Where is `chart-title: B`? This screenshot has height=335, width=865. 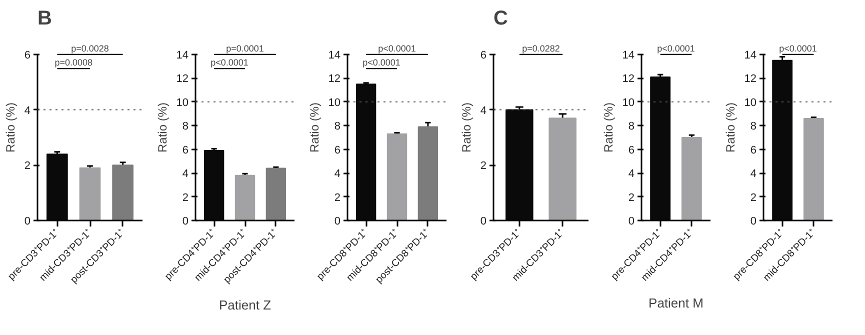
chart-title: B is located at coordinates (45, 19).